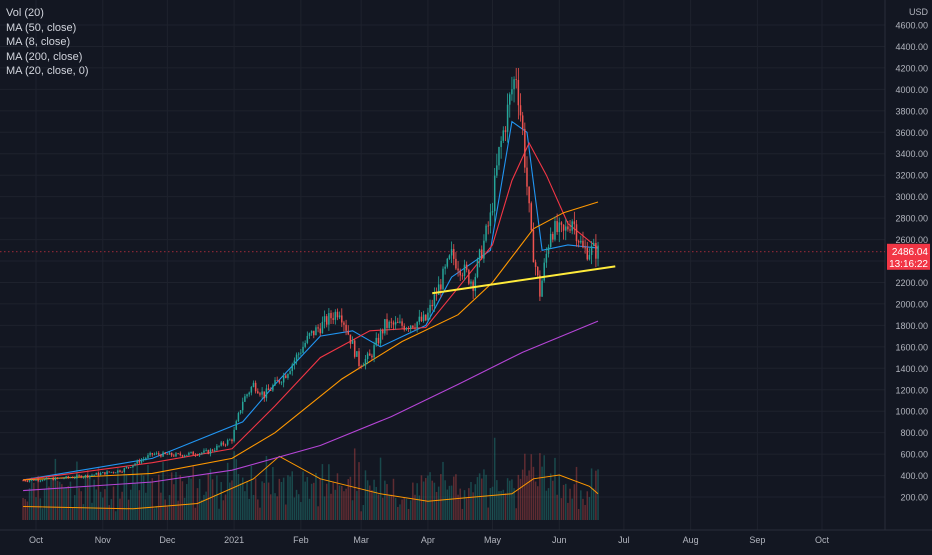 The image size is (932, 555). What do you see at coordinates (493, 540) in the screenshot?
I see `x-tick-label: May` at bounding box center [493, 540].